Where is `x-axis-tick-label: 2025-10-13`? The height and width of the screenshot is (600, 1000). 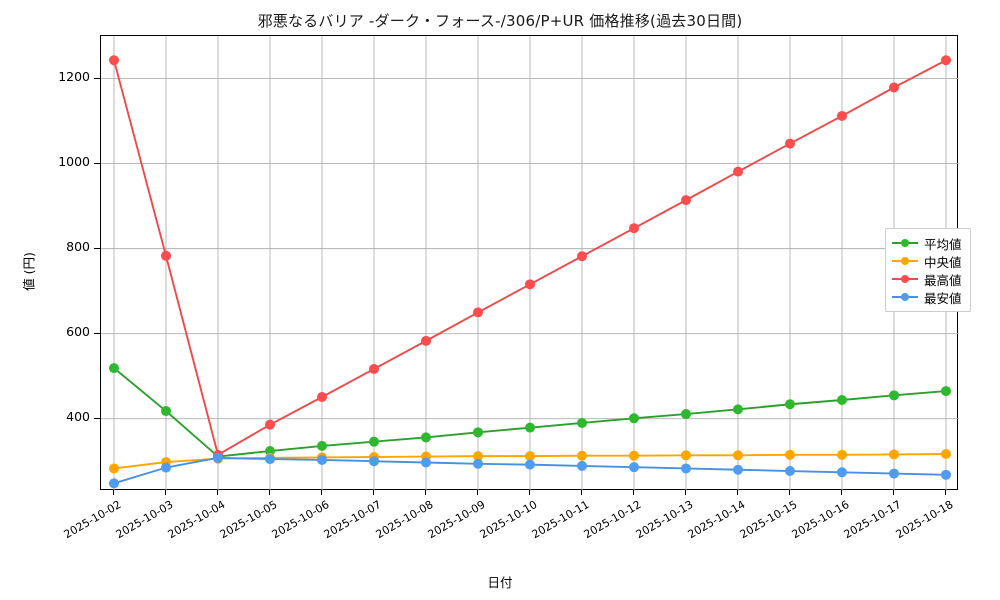 x-axis-tick-label: 2025-10-13 is located at coordinates (664, 520).